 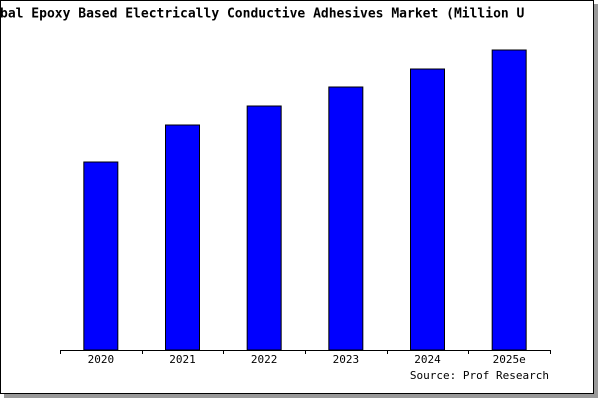 What do you see at coordinates (479, 375) in the screenshot?
I see `source-note: Source: Prof Research` at bounding box center [479, 375].